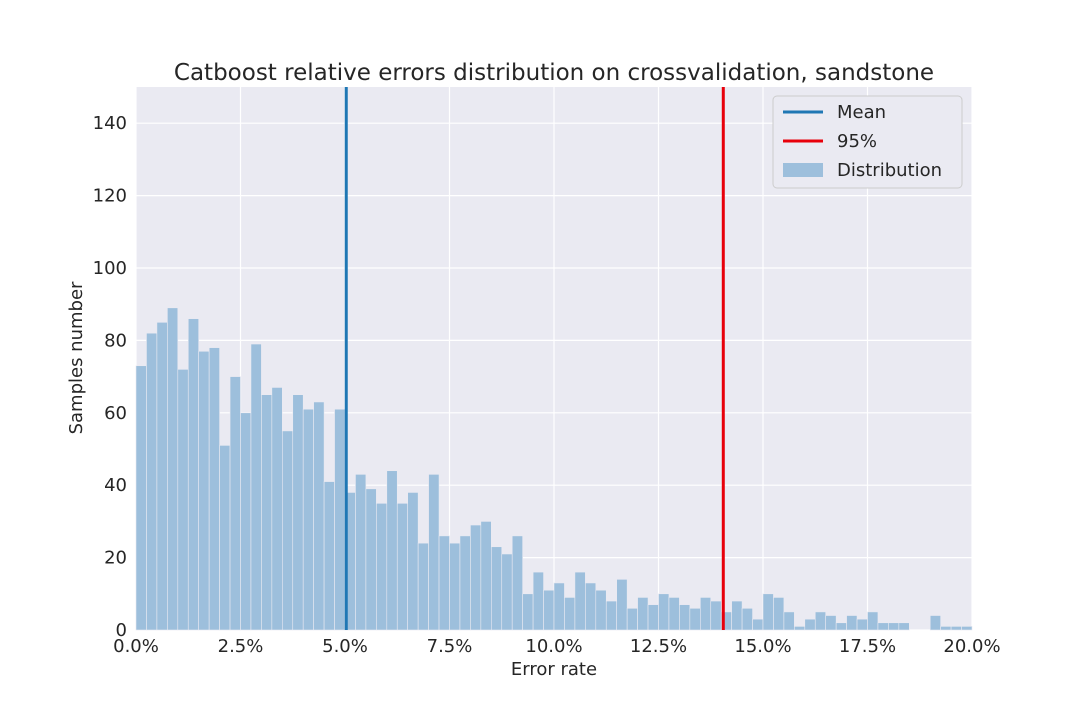  What do you see at coordinates (110, 268) in the screenshot?
I see `y-tick-label: 100` at bounding box center [110, 268].